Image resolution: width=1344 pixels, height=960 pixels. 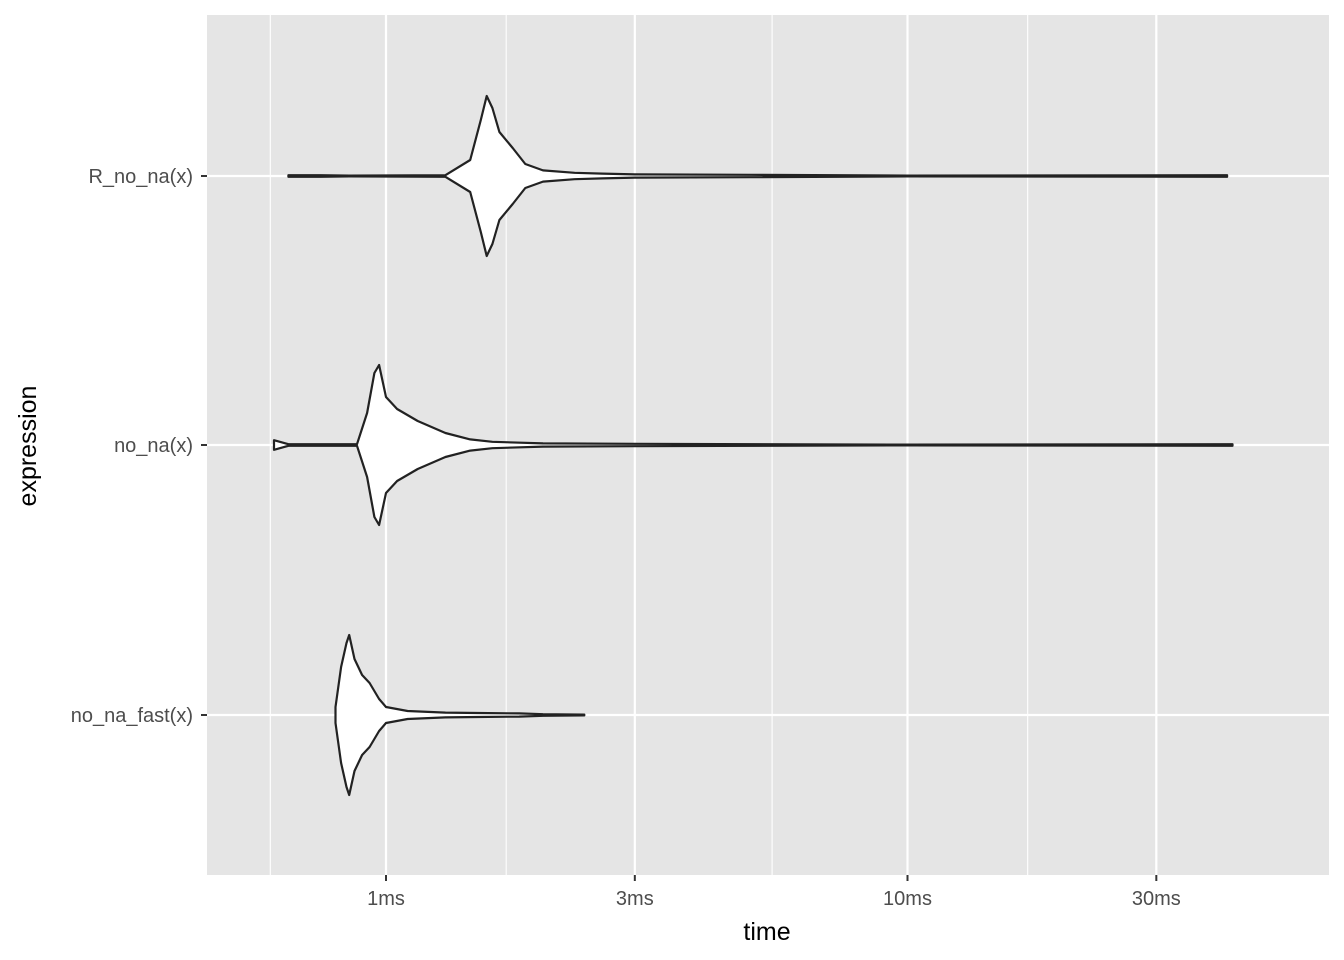 I want to click on y-tick-label-1: no_na(x), so click(x=153, y=446).